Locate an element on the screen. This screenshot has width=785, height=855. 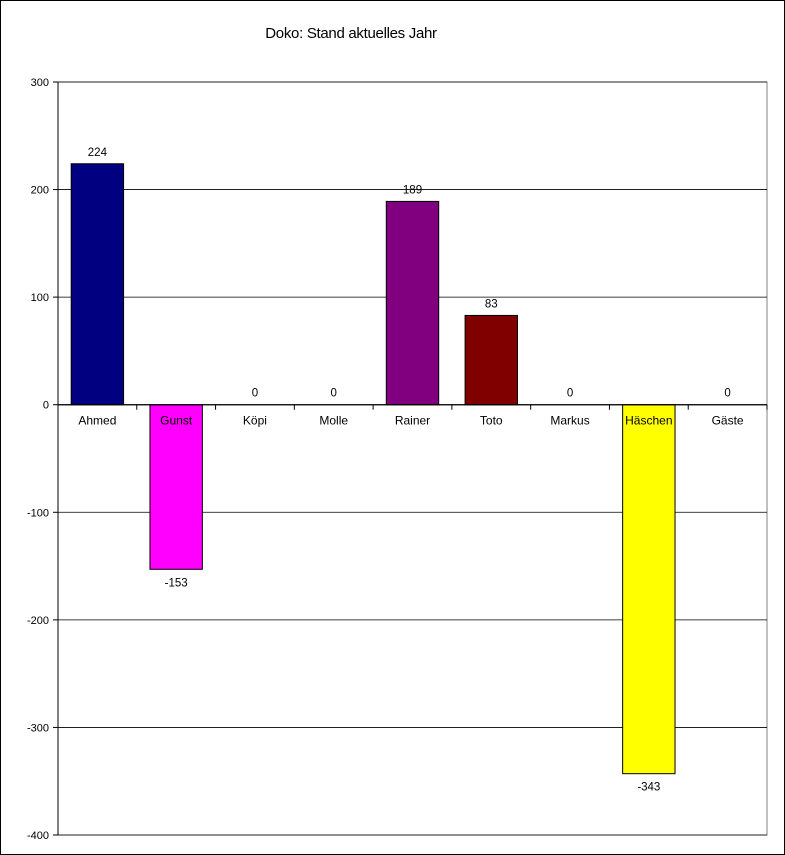
data-label: 83 is located at coordinates (491, 304).